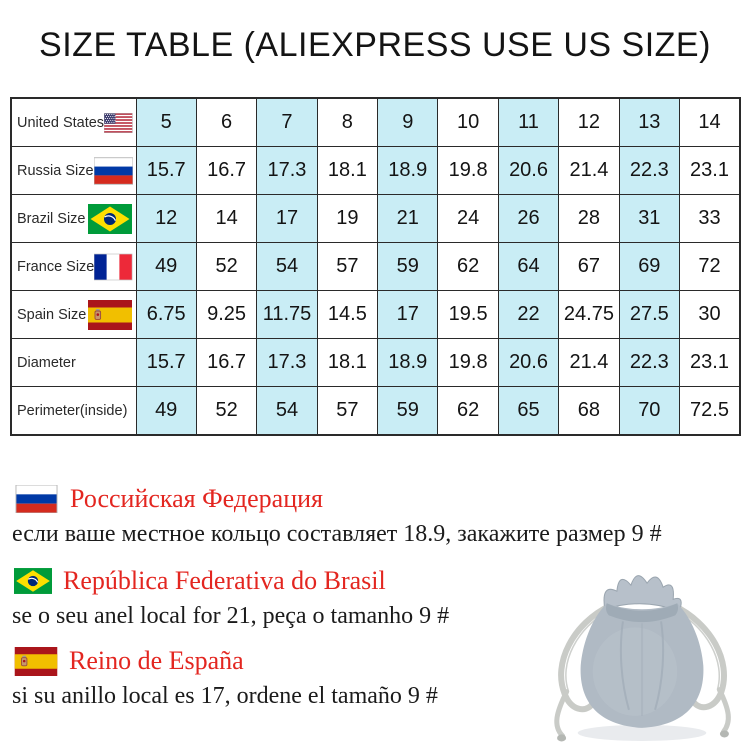 The image size is (750, 750). I want to click on size-cell: 28, so click(589, 218).